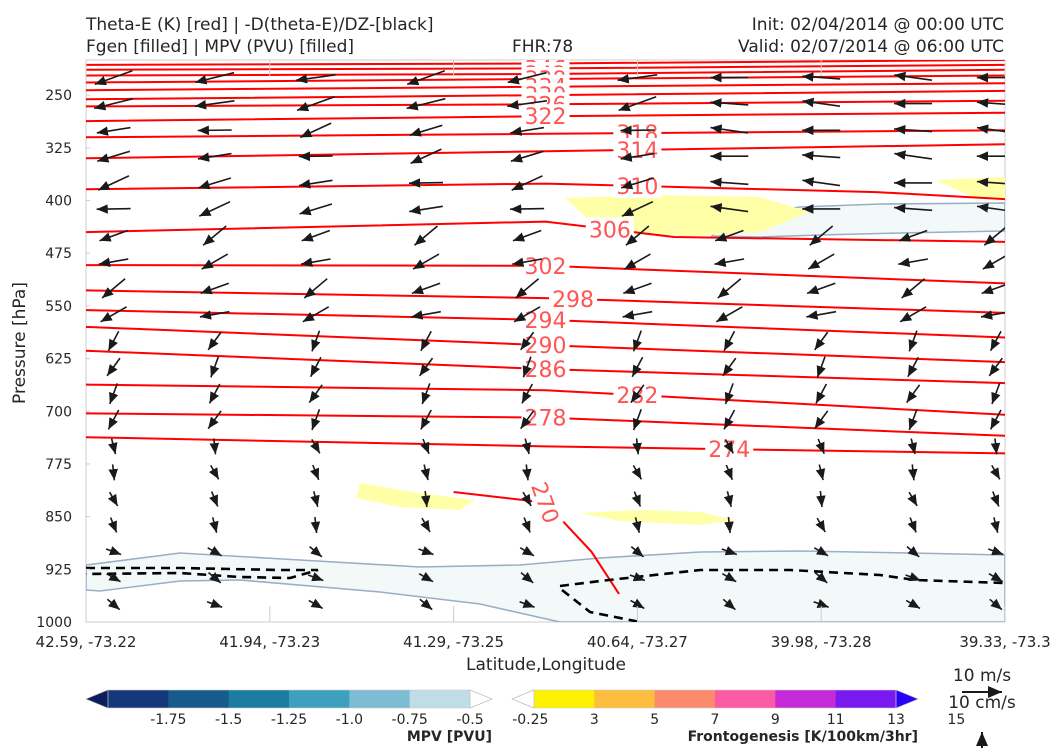  What do you see at coordinates (637, 151) in the screenshot?
I see `theta-e-label-314: 314` at bounding box center [637, 151].